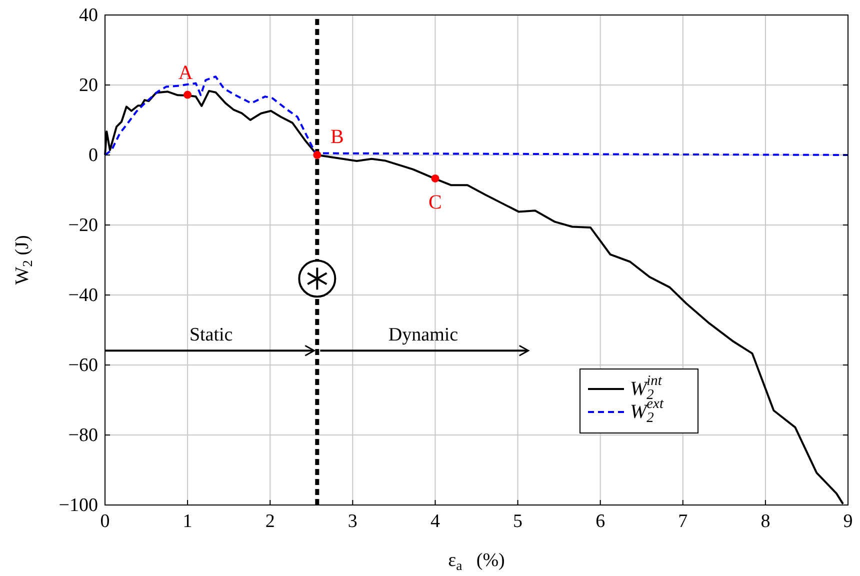  I want to click on y-tick-label: 0, so click(93, 155).